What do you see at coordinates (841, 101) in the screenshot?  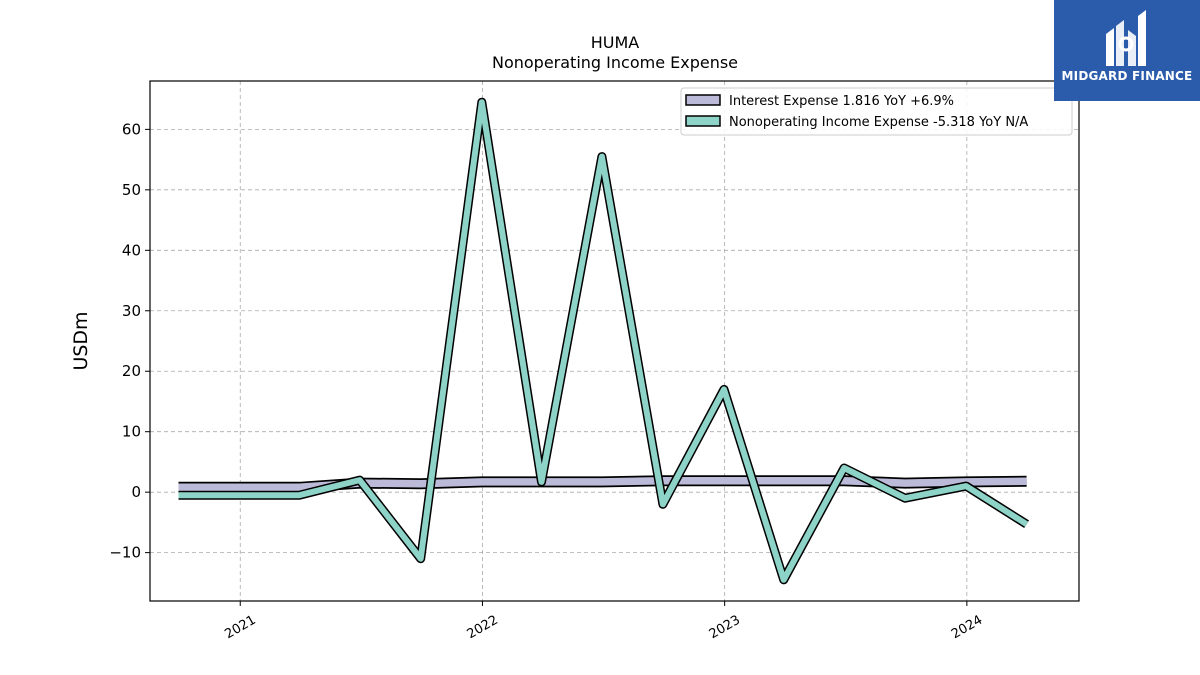 I see `legend-label: Interest Expense 1.816 YoY +6.9%` at bounding box center [841, 101].